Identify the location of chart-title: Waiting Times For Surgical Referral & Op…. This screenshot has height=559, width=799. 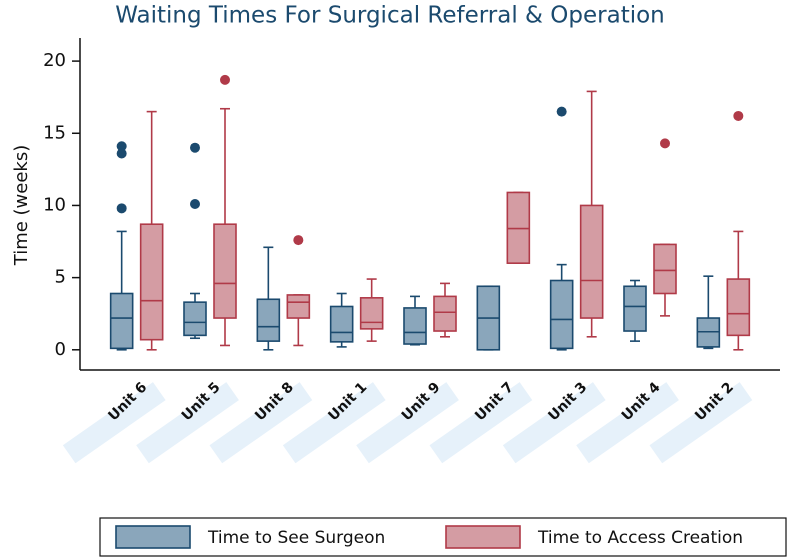
(390, 16).